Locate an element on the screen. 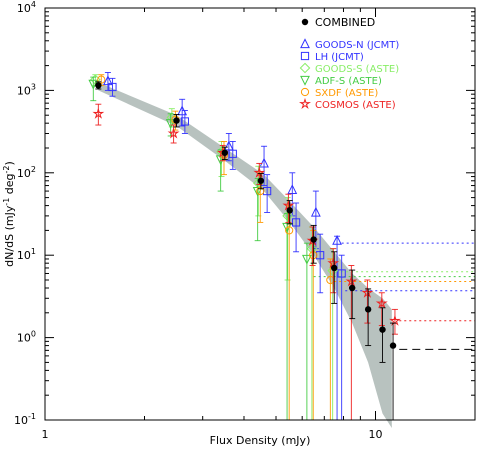 The height and width of the screenshot is (455, 480). y-tick-label: 10³ is located at coordinates (26, 89).